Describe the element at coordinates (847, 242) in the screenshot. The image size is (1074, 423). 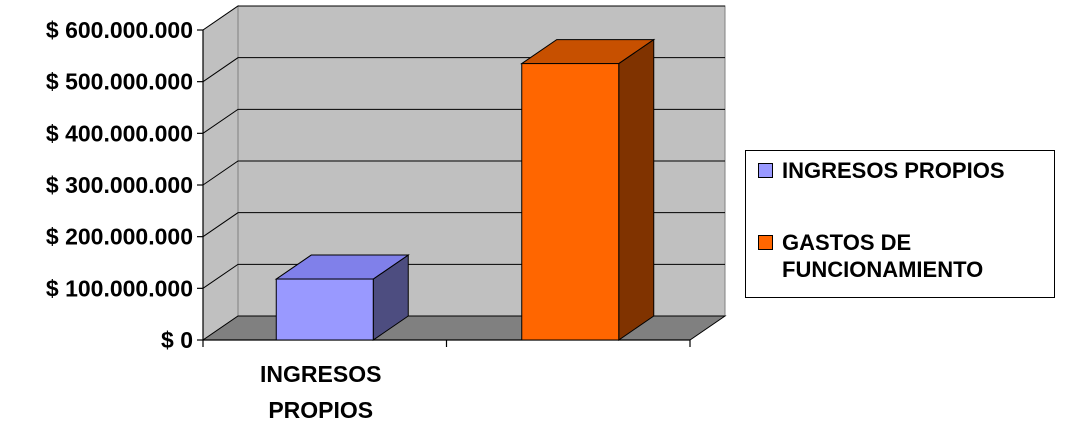
I see `legend-label-line: GASTOS DE` at that location.